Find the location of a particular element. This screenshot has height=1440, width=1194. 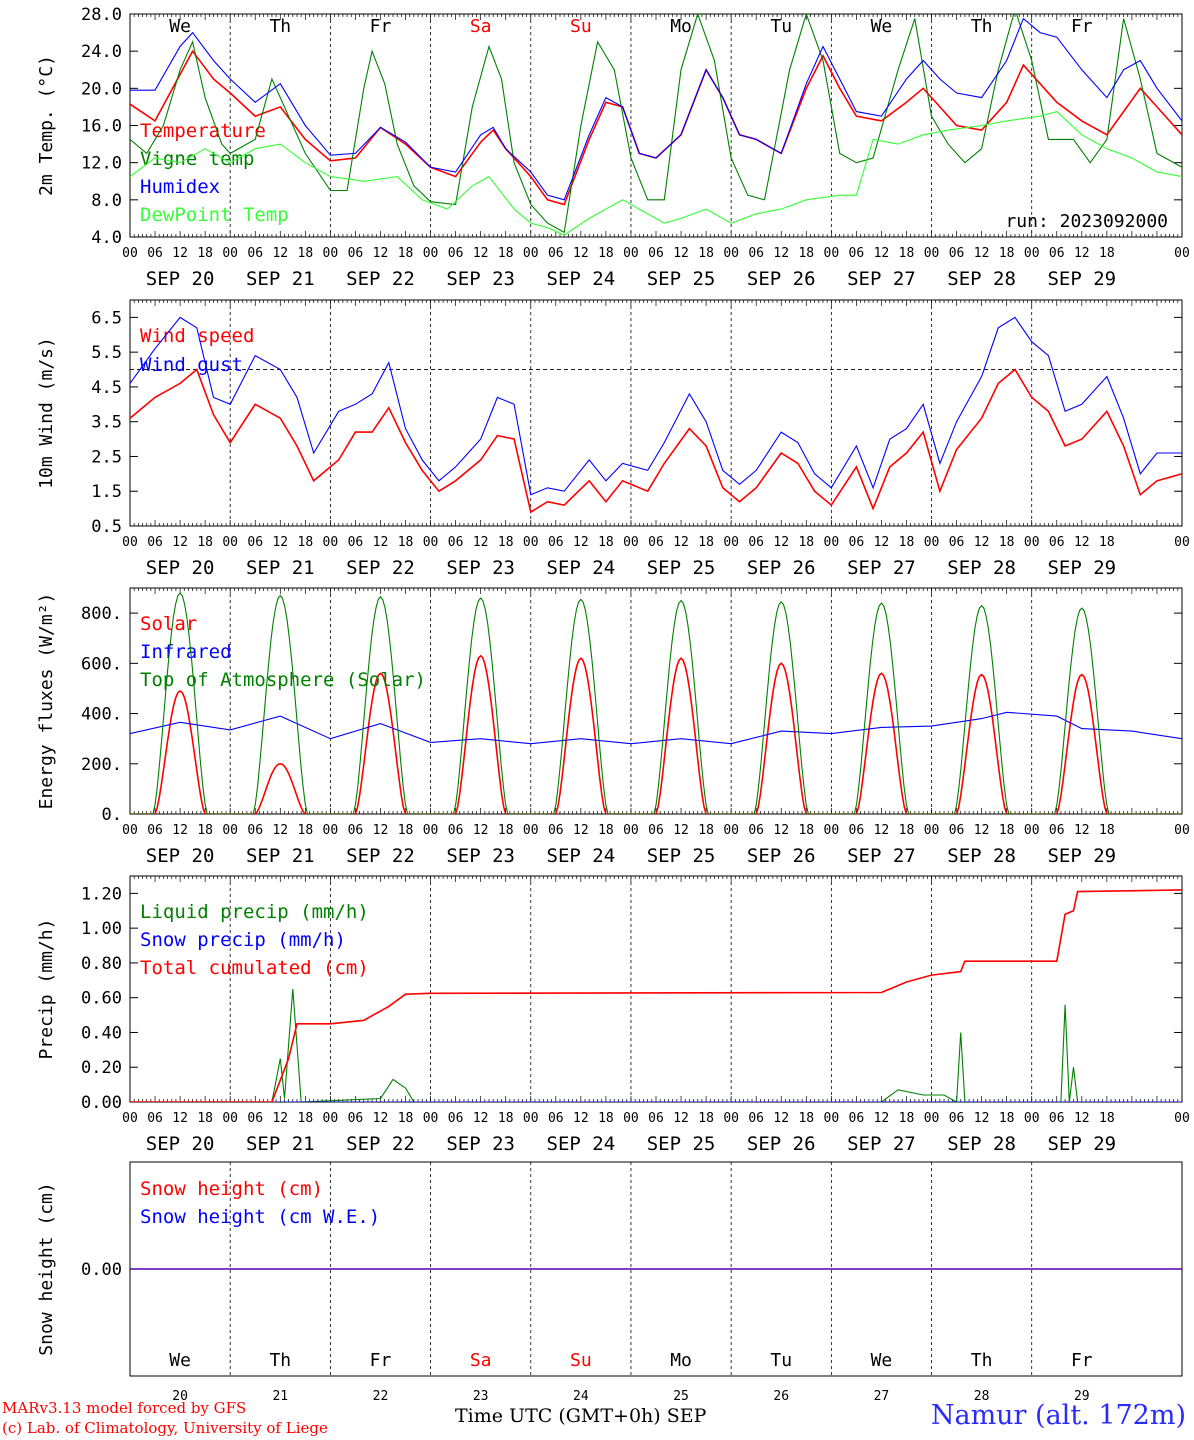

legend-entry: Top of Atmosphere (Solar) is located at coordinates (283, 680).